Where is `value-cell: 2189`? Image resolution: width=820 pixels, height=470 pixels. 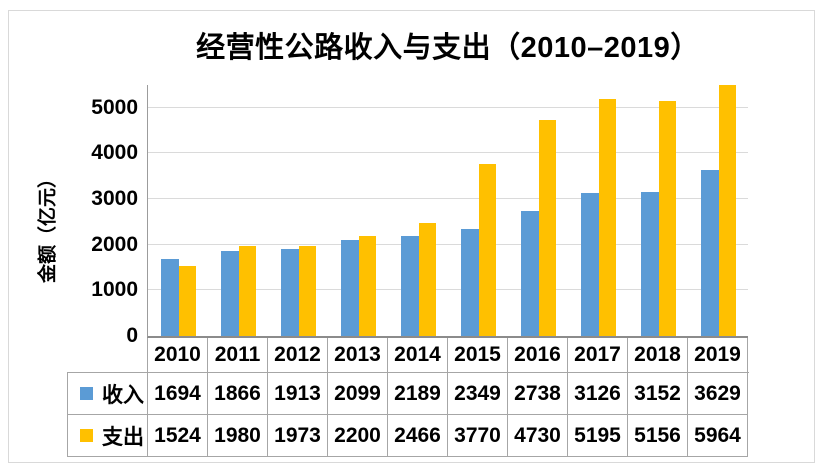
value-cell: 2189 is located at coordinates (418, 394).